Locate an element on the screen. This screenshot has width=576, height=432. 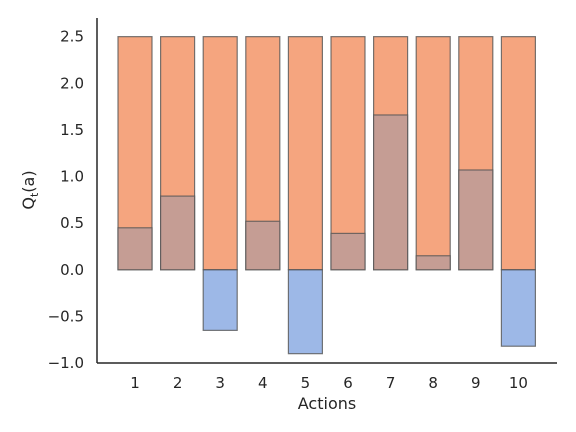
y-tick-label: 1.0 is located at coordinates (72, 177).